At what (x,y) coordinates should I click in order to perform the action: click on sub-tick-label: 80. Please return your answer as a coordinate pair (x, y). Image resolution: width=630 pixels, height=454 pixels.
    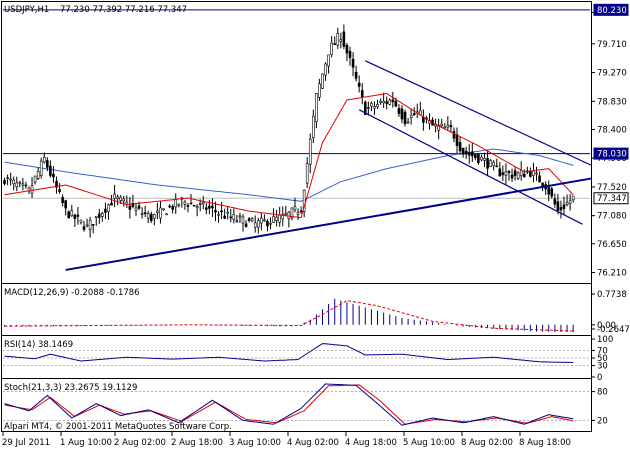
    Looking at the image, I should click on (602, 393).